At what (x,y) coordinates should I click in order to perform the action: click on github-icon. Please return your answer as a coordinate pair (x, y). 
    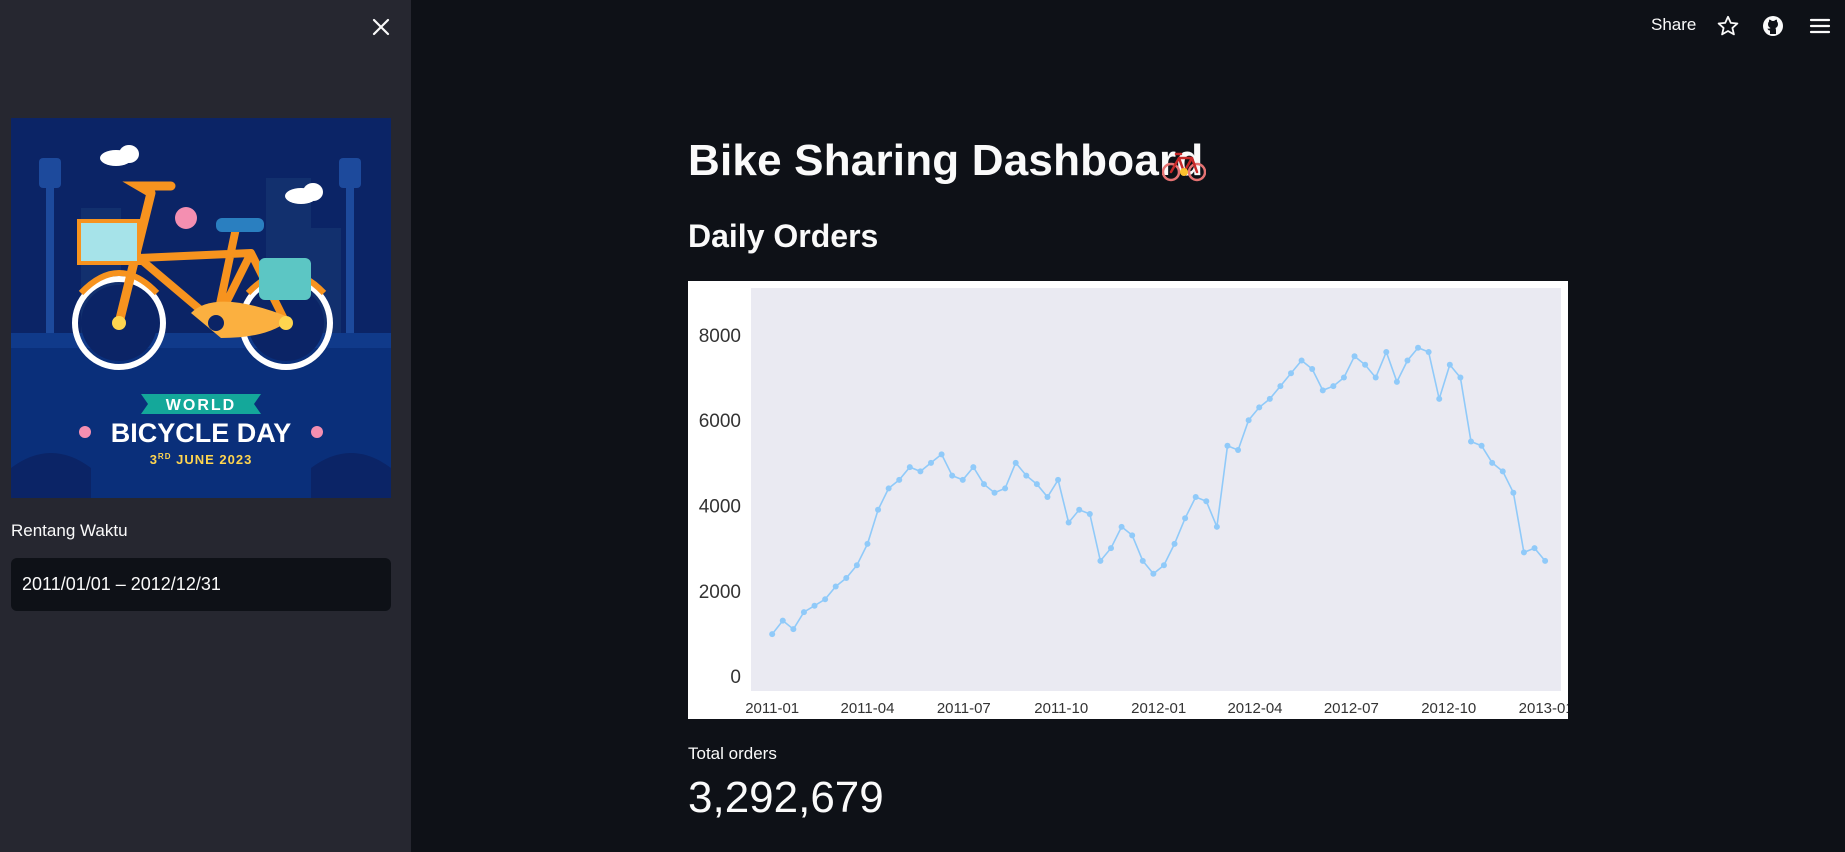
    Looking at the image, I should click on (1773, 26).